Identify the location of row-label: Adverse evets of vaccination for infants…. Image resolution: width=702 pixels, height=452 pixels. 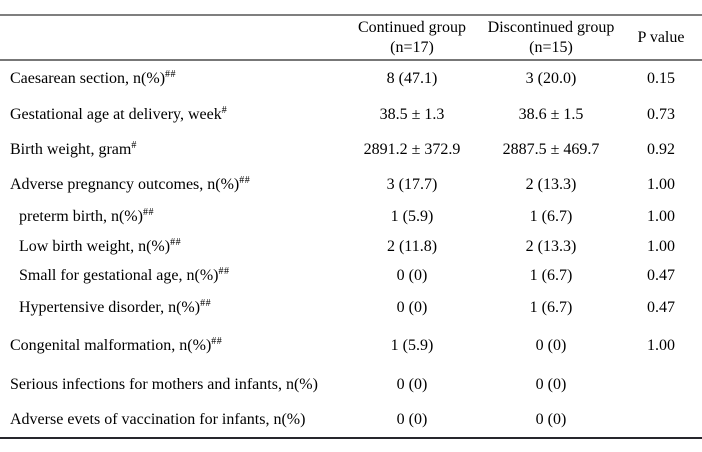
(158, 419).